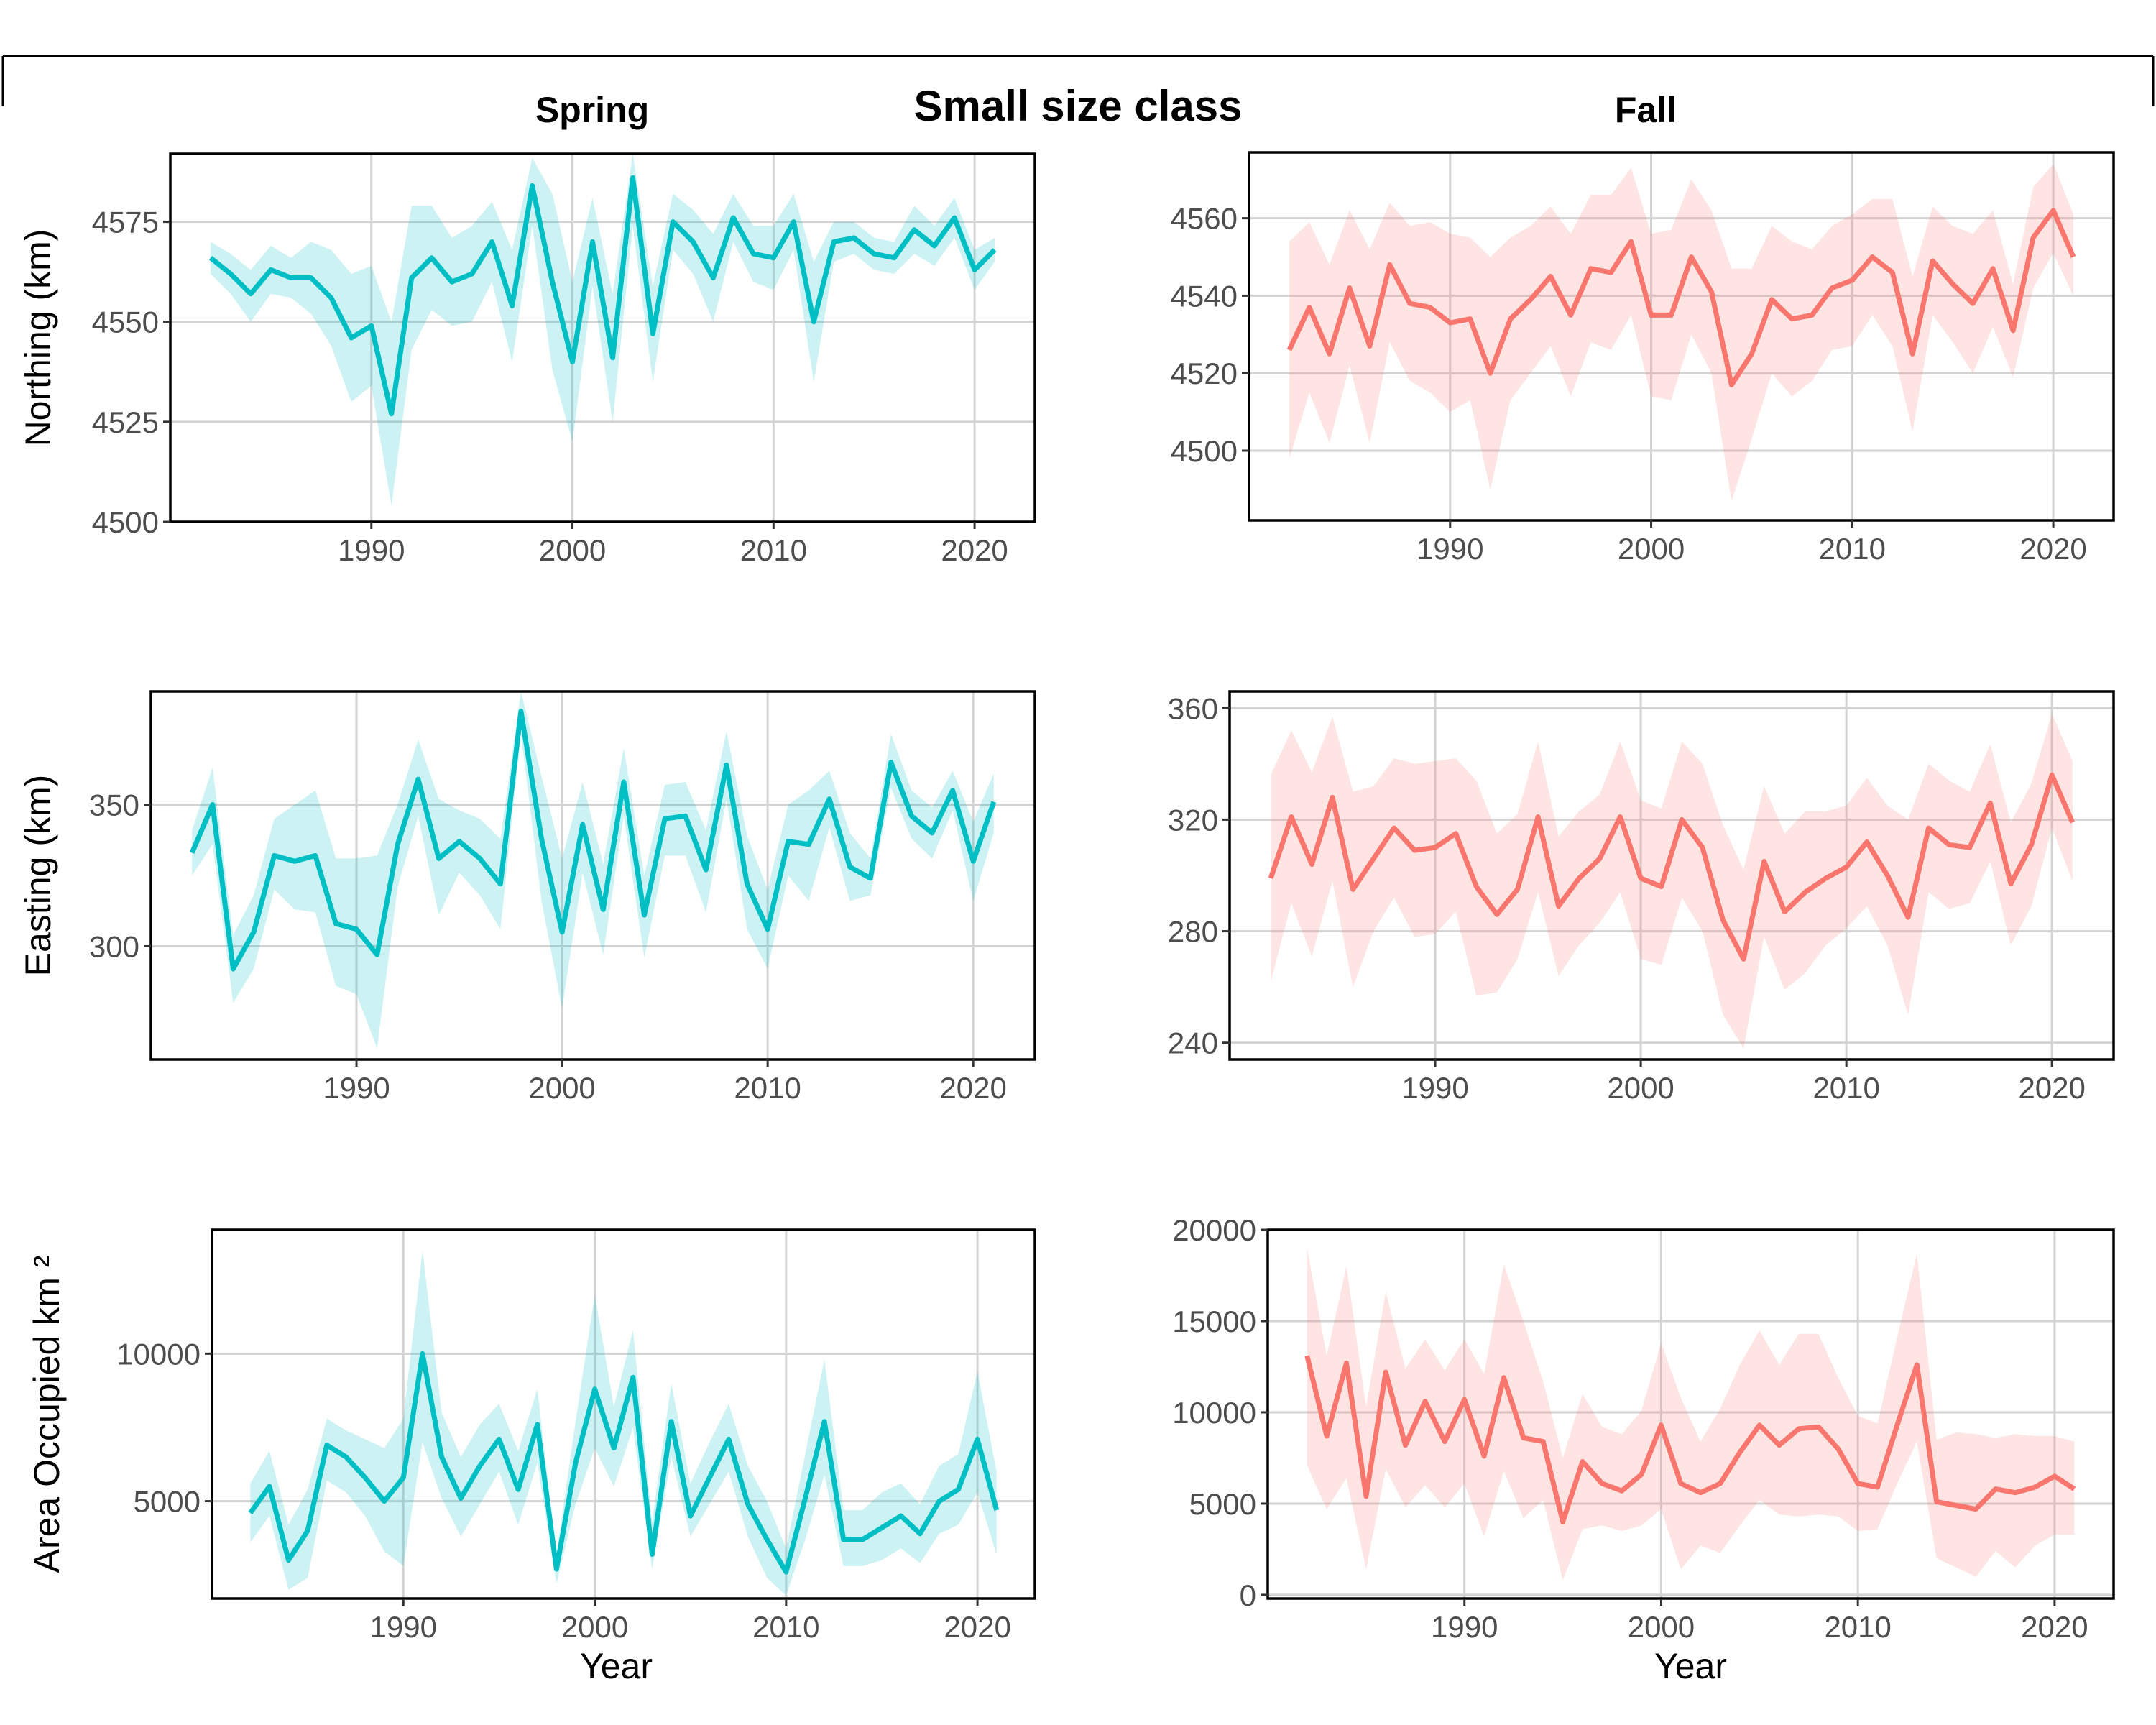 Image resolution: width=2156 pixels, height=1725 pixels. Describe the element at coordinates (125, 322) in the screenshot. I see `y-tick-label: 4550` at that location.